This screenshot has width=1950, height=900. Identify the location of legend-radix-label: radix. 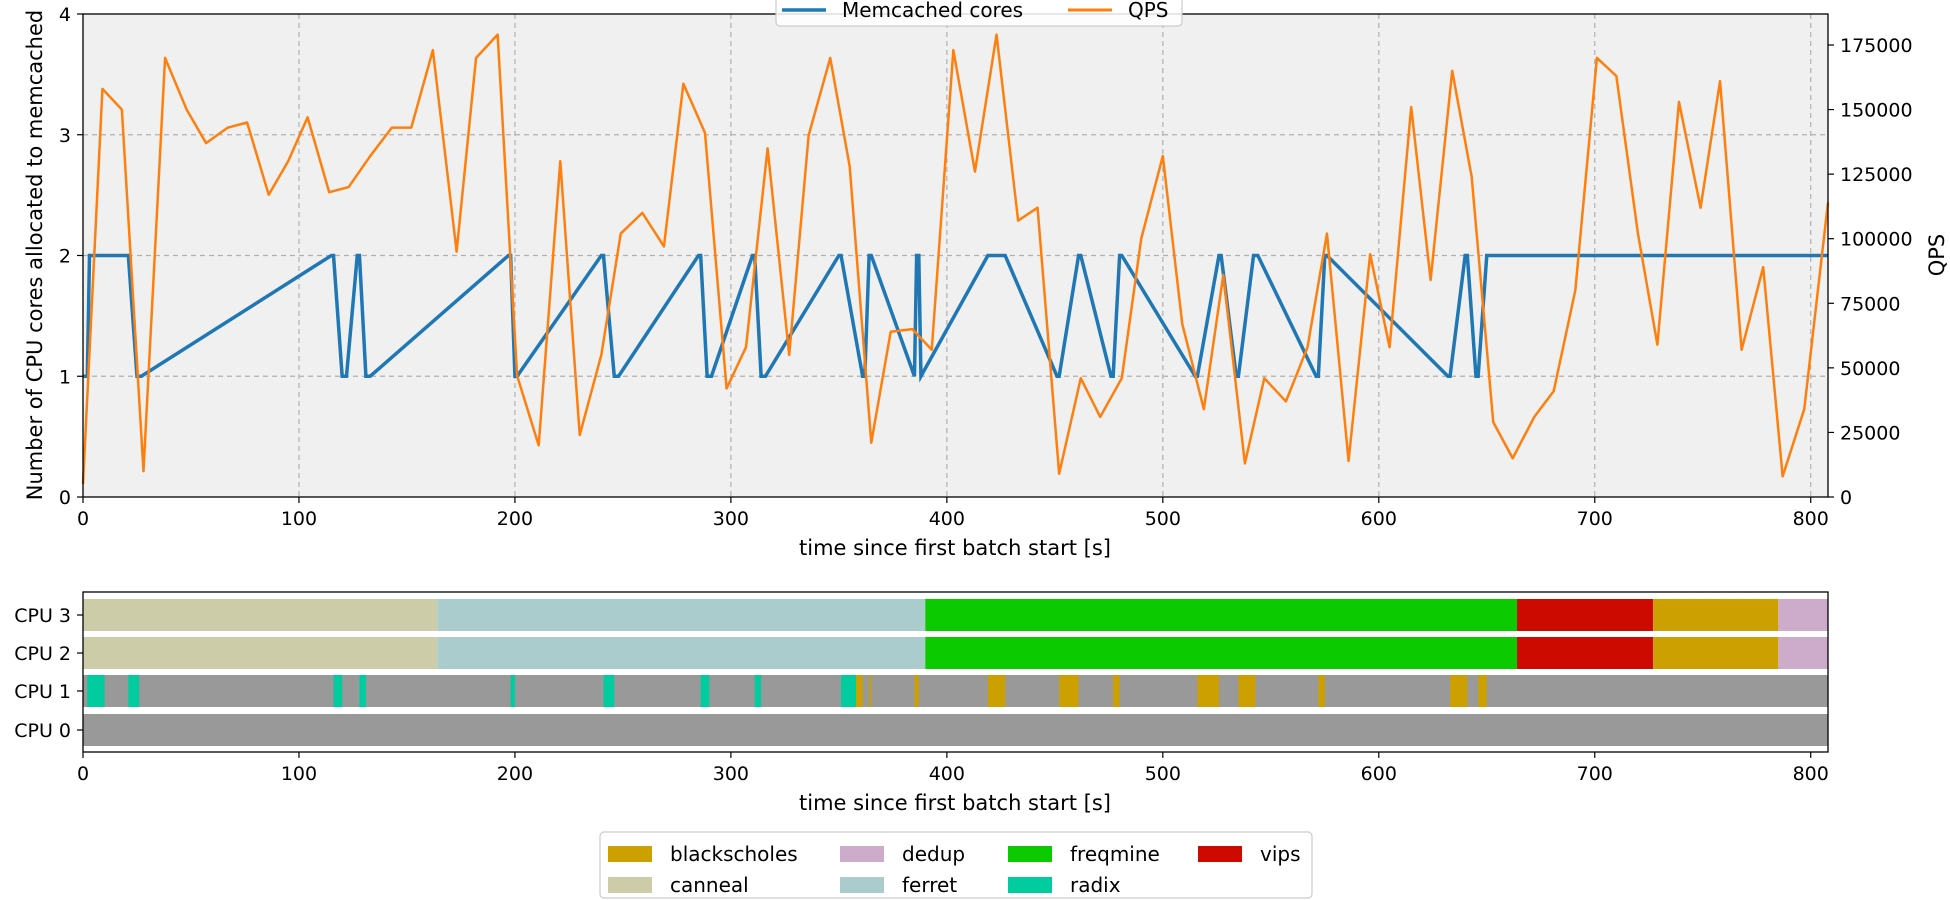
(1095, 885).